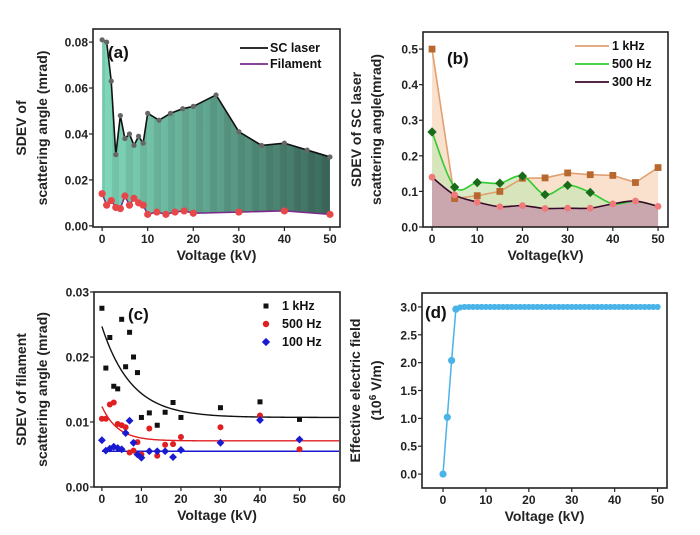 Image resolution: width=700 pixels, height=535 pixels. What do you see at coordinates (408, 419) in the screenshot?
I see `y-tick-label: 1.0` at bounding box center [408, 419].